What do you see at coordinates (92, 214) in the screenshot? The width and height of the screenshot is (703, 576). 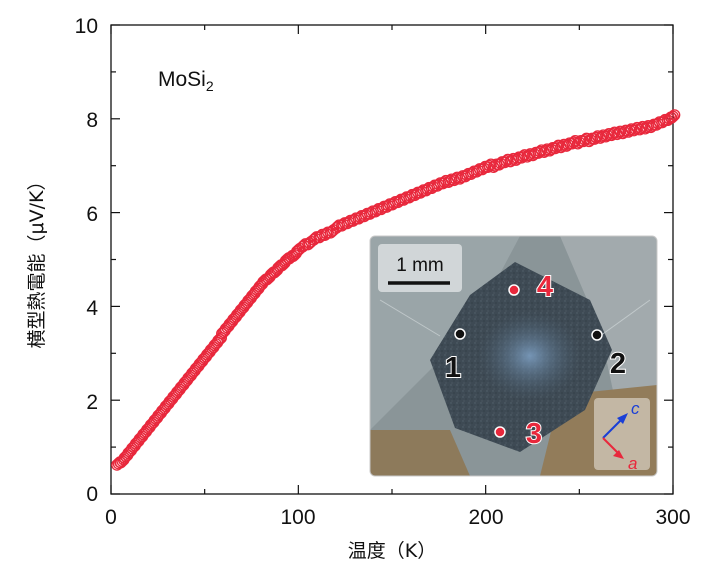 I see `y-tick-label-6: 6` at bounding box center [92, 214].